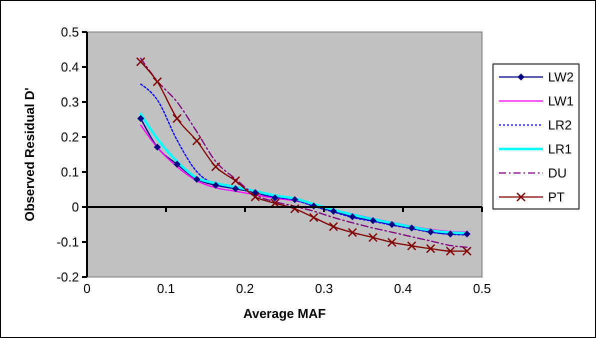 Image resolution: width=596 pixels, height=338 pixels. I want to click on x-axis-title: Average MAF, so click(284, 313).